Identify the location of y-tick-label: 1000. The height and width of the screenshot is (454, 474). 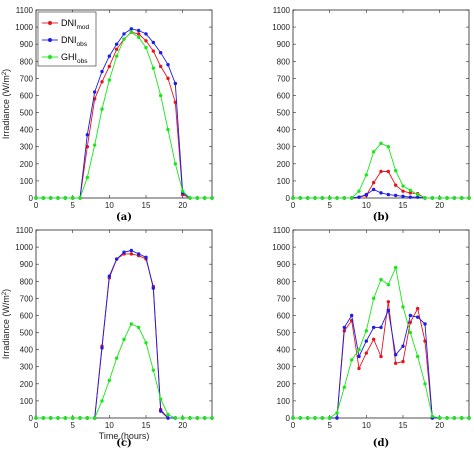
(24, 247).